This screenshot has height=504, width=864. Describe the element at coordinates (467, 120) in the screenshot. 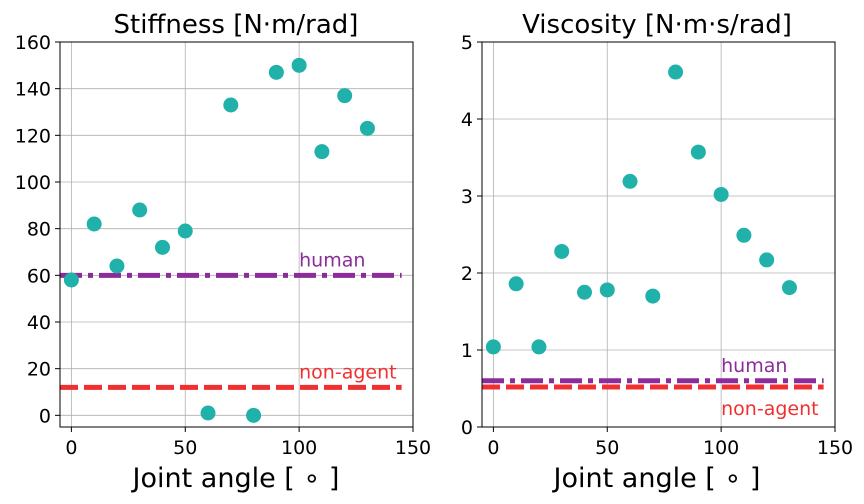

I see `viscosity-y-tick-label: 4` at that location.